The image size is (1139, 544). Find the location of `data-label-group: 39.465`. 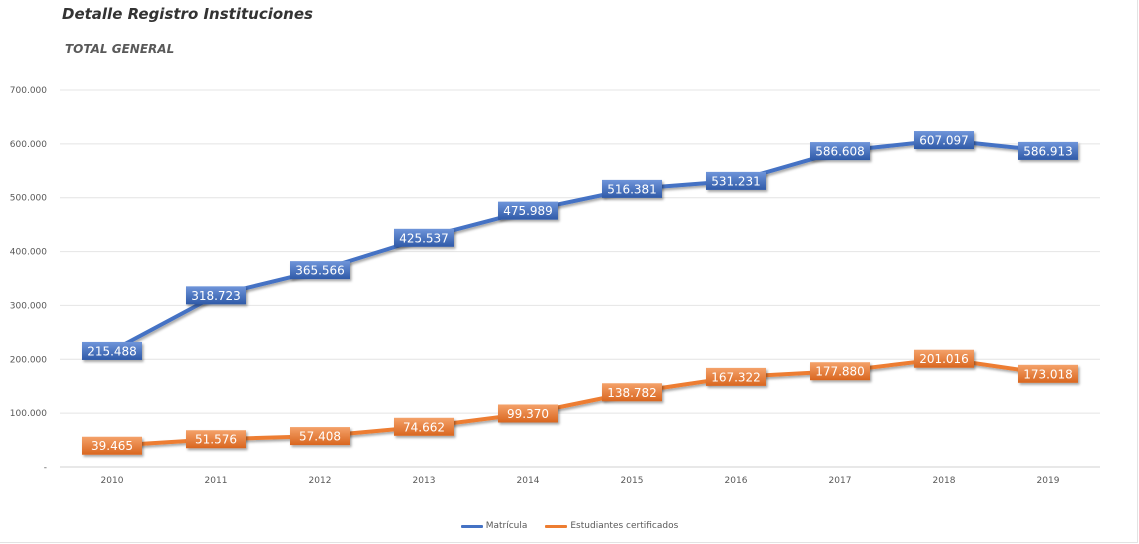

data-label-group: 39.465 is located at coordinates (112, 445).